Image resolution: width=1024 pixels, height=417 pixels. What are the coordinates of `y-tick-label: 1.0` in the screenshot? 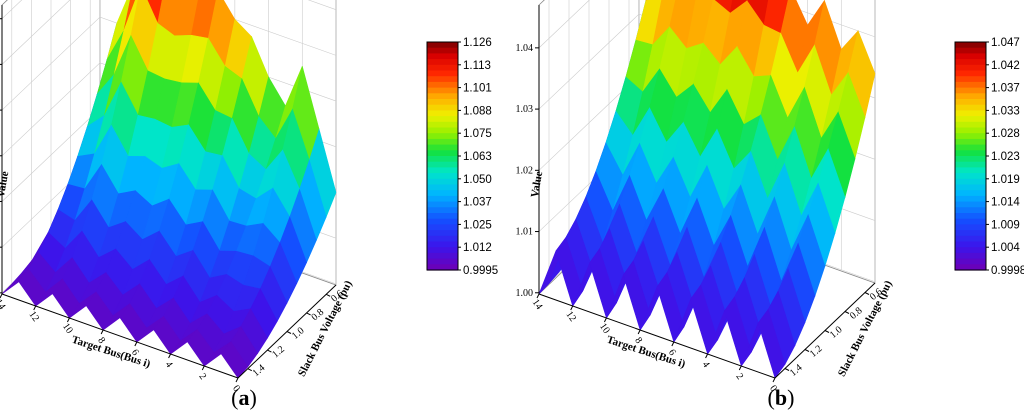 It's located at (836, 332).